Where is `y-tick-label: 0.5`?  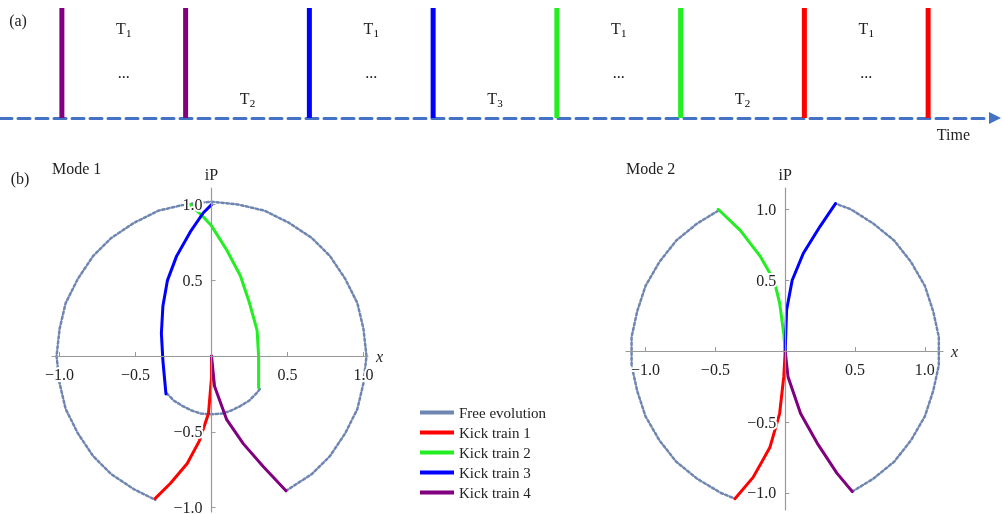
y-tick-label: 0.5 is located at coordinates (192, 280).